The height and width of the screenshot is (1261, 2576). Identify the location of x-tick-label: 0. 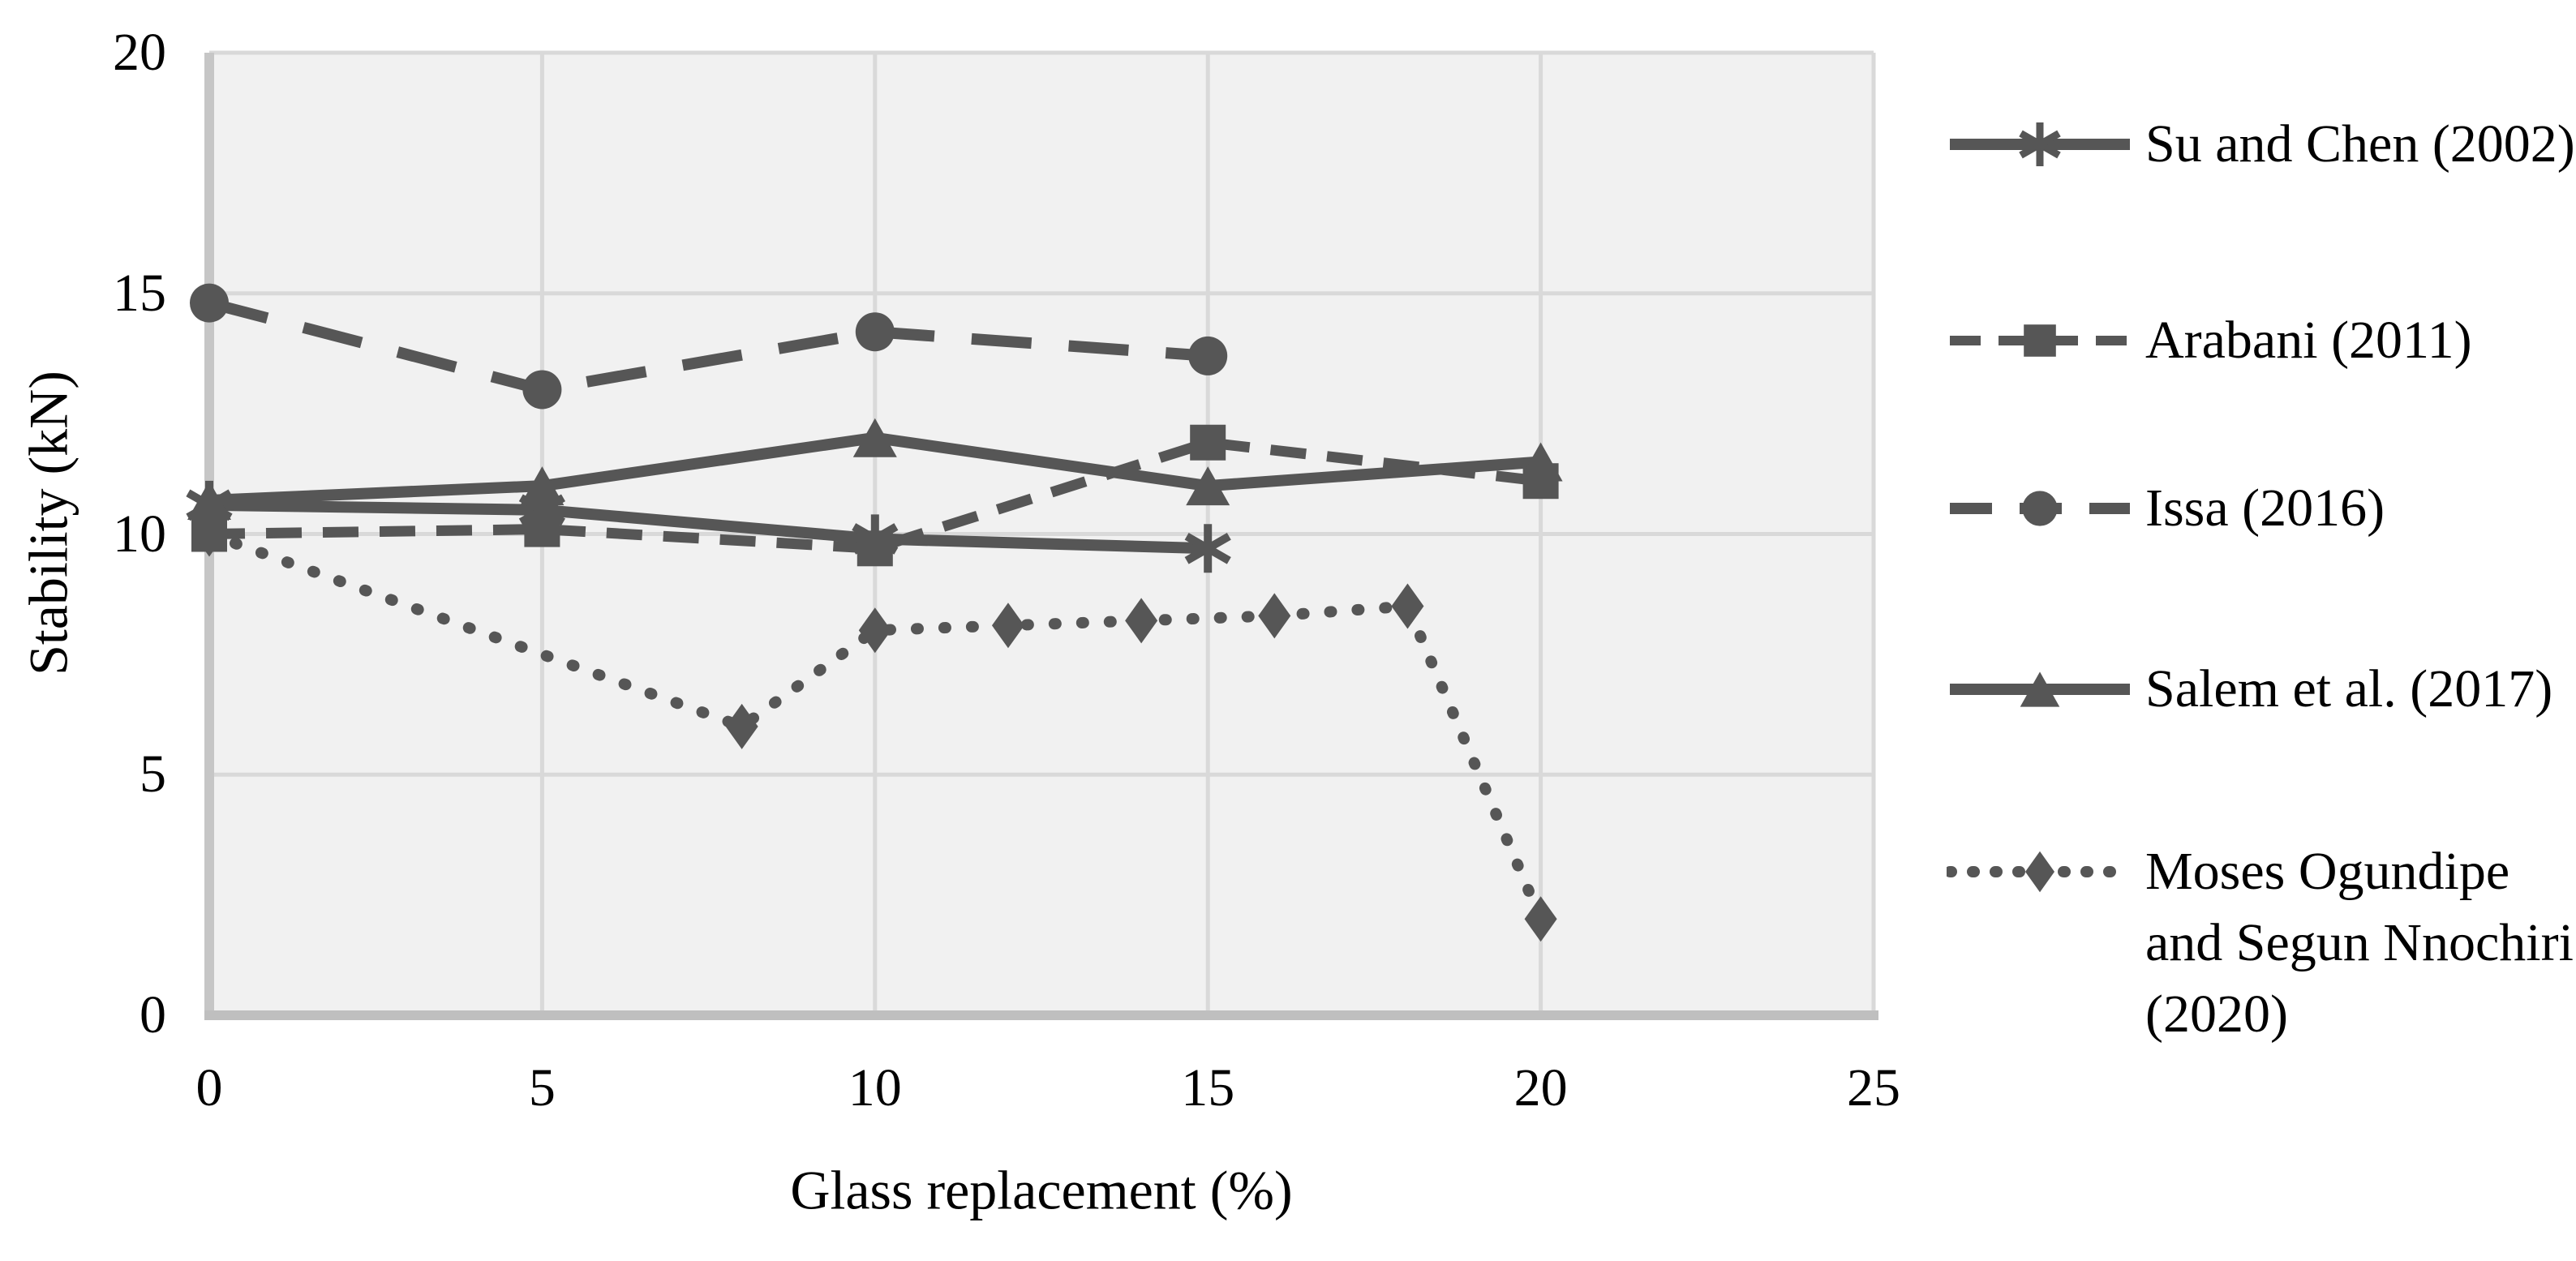
(209, 1087).